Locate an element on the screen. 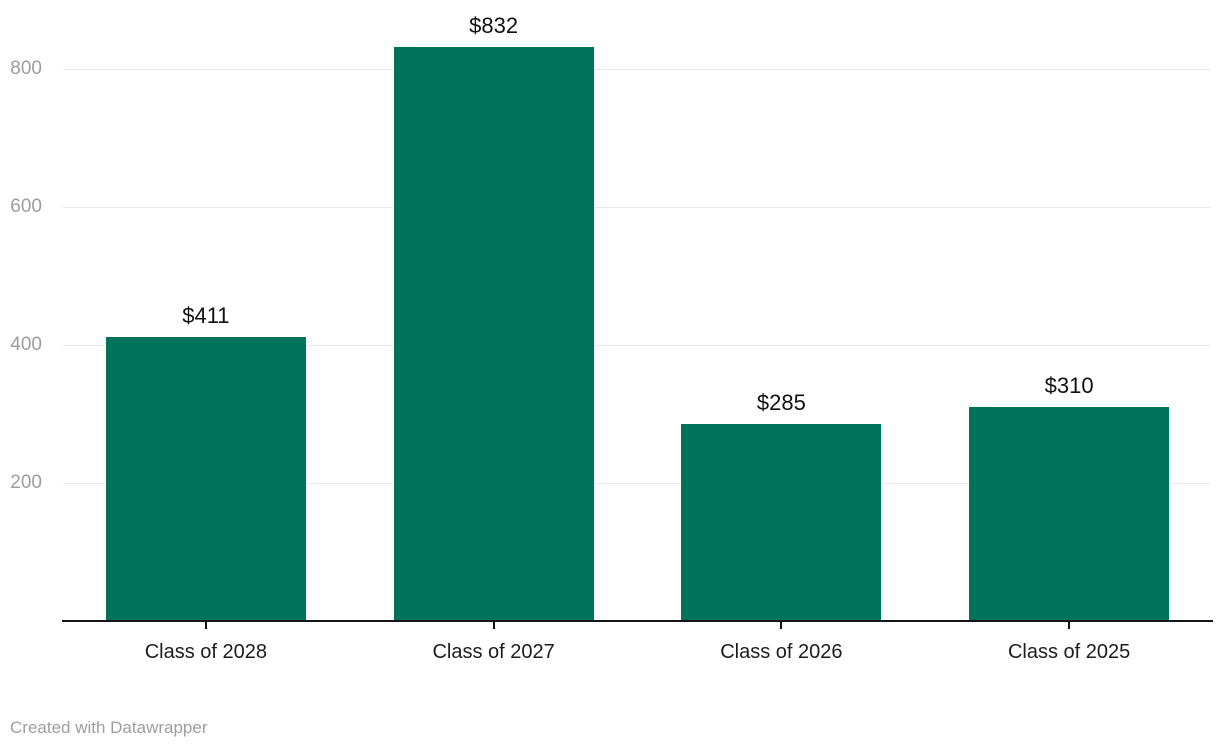  y-tick-label: 200 is located at coordinates (26, 482).